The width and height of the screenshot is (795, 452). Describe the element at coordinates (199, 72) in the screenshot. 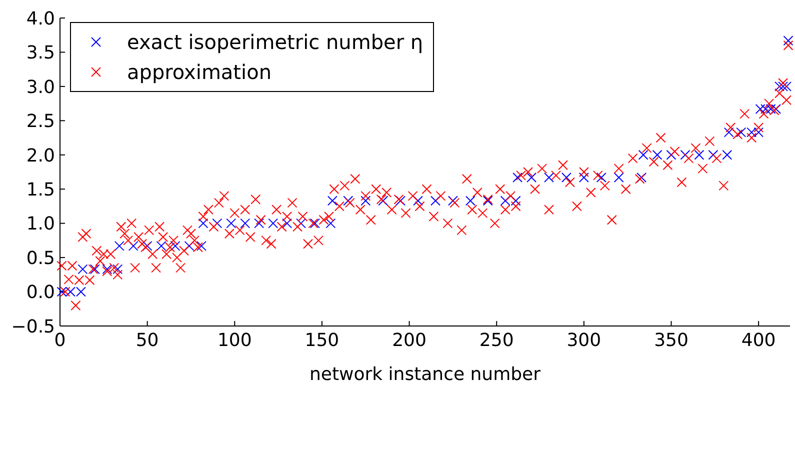

I see `legend-label: approximation` at that location.